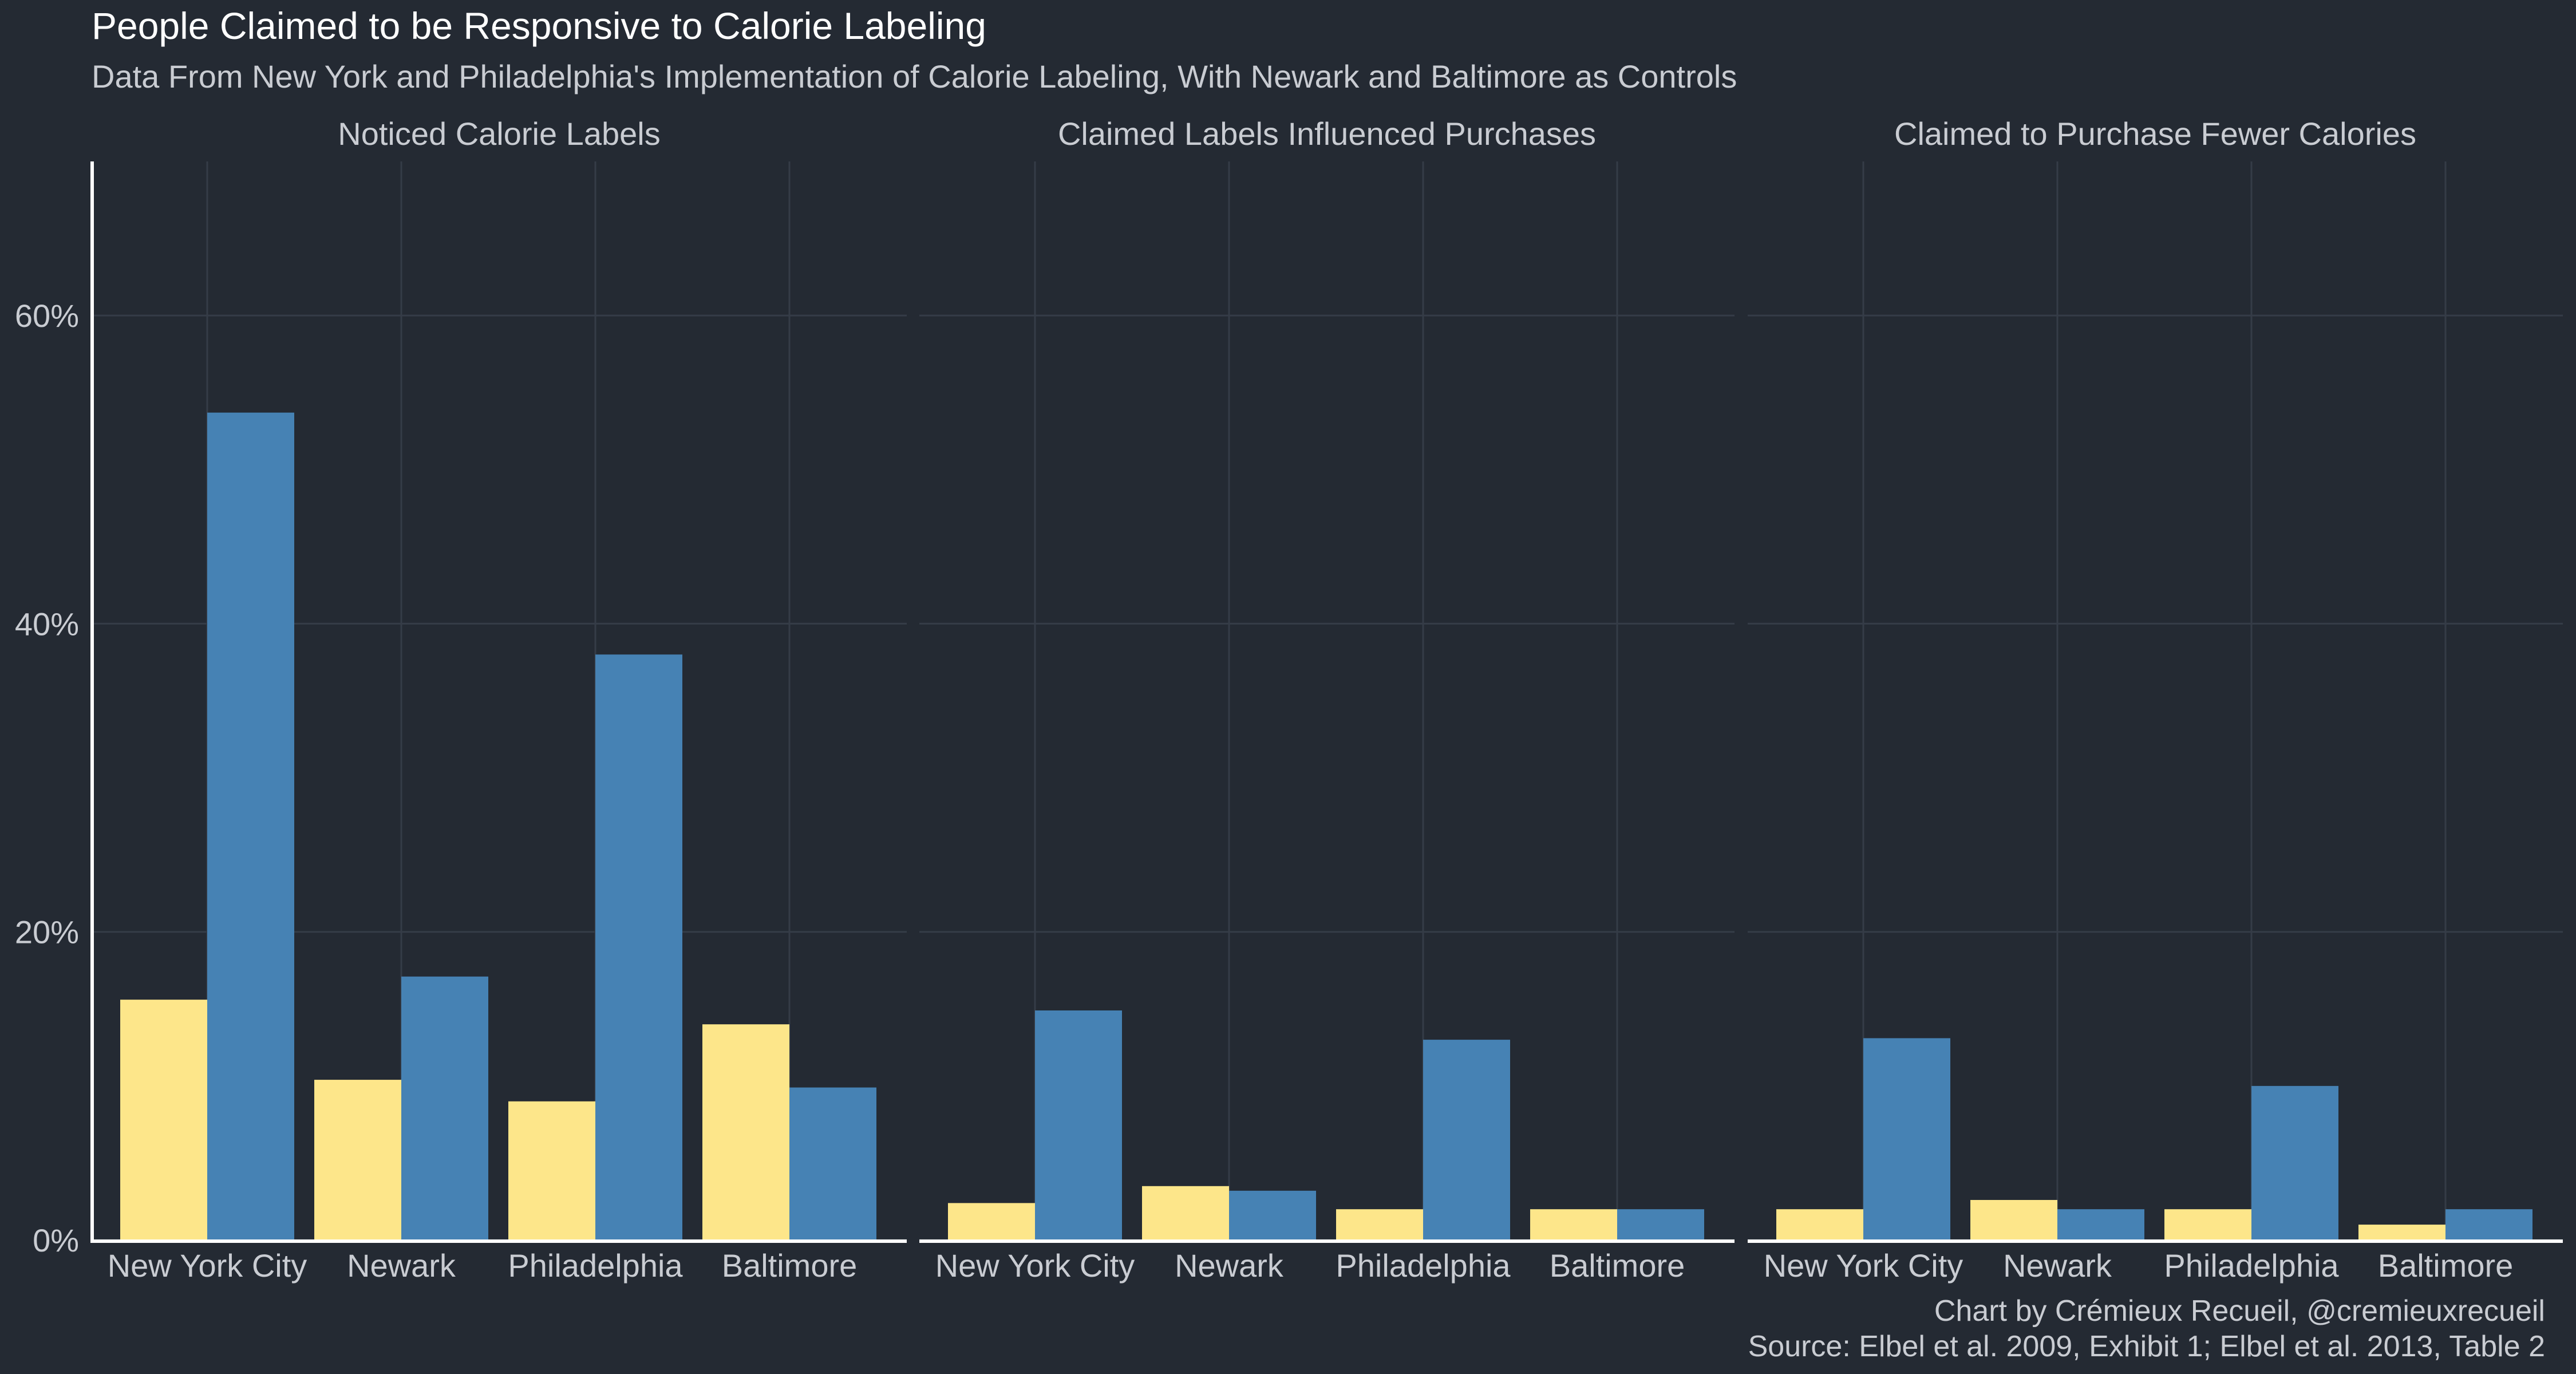 This screenshot has height=1374, width=2576. What do you see at coordinates (499, 134) in the screenshot?
I see `facet-label: Noticed Calorie Labels` at bounding box center [499, 134].